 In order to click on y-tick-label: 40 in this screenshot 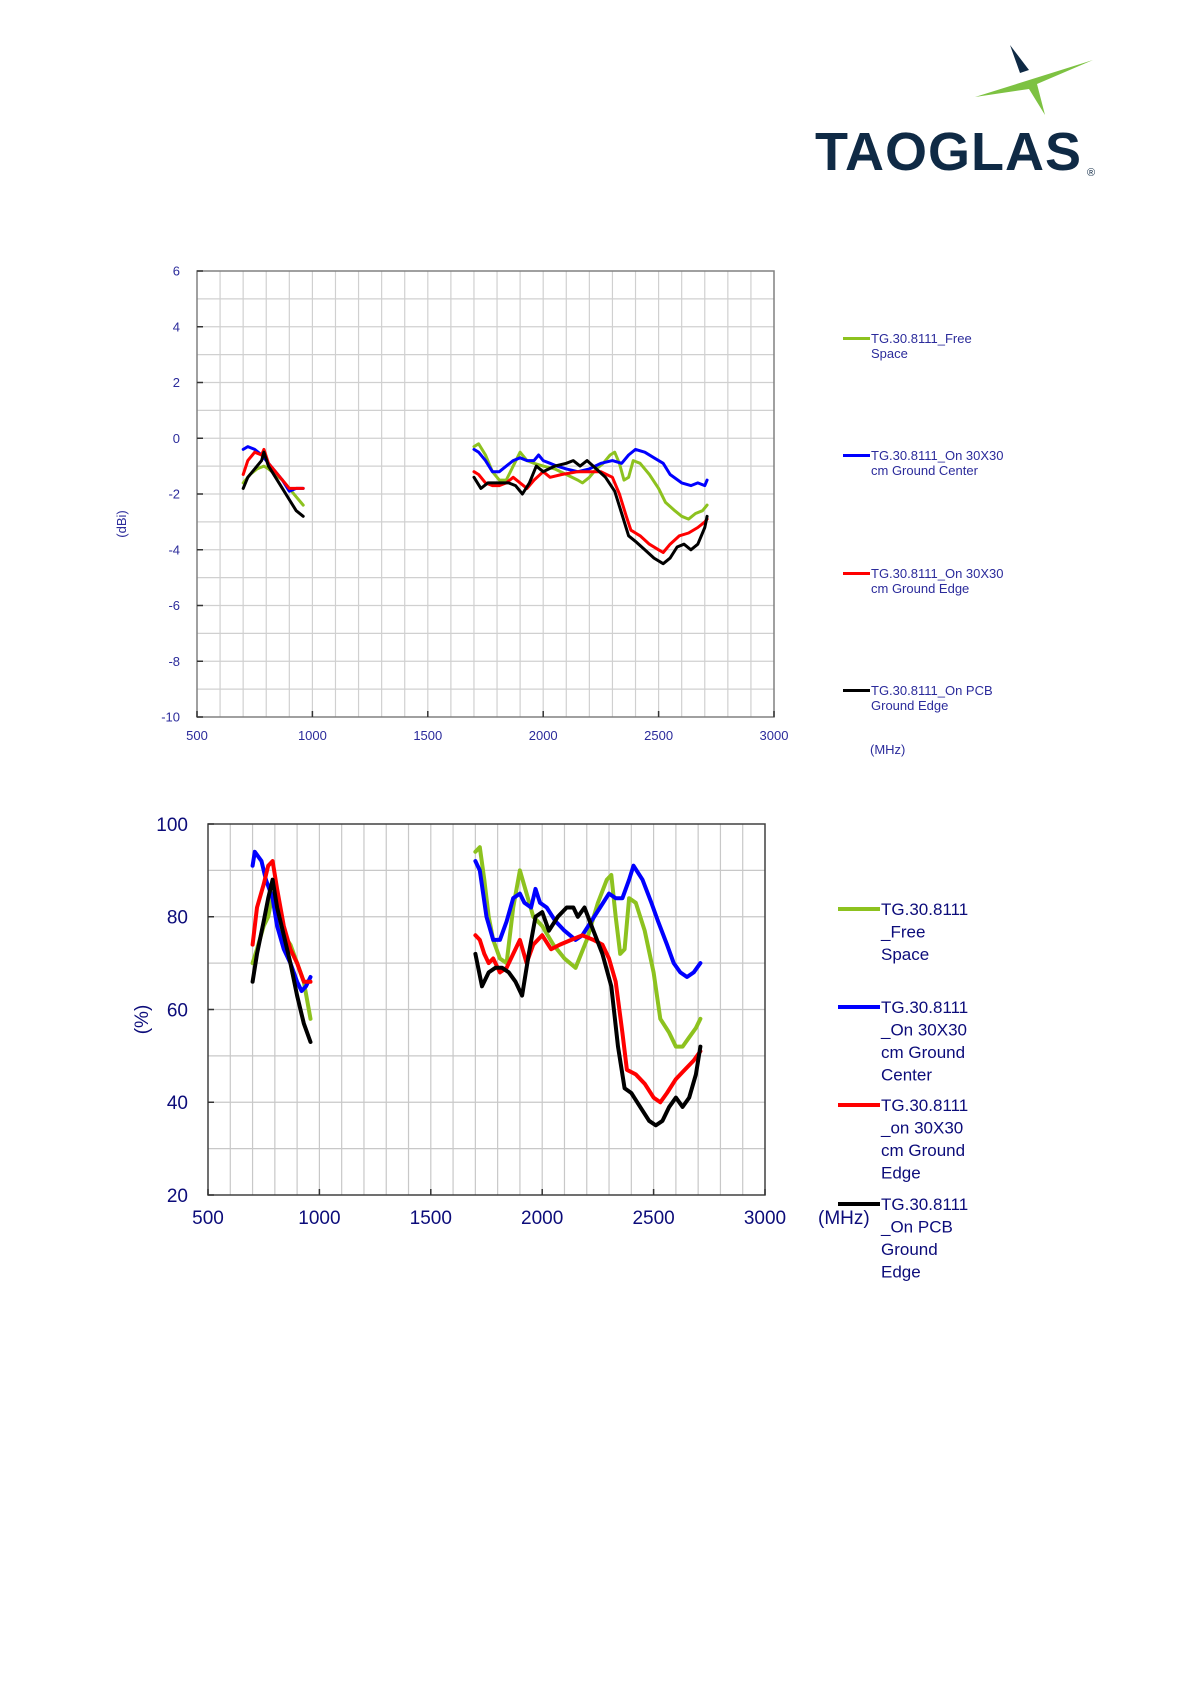, I will do `click(177, 1103)`.